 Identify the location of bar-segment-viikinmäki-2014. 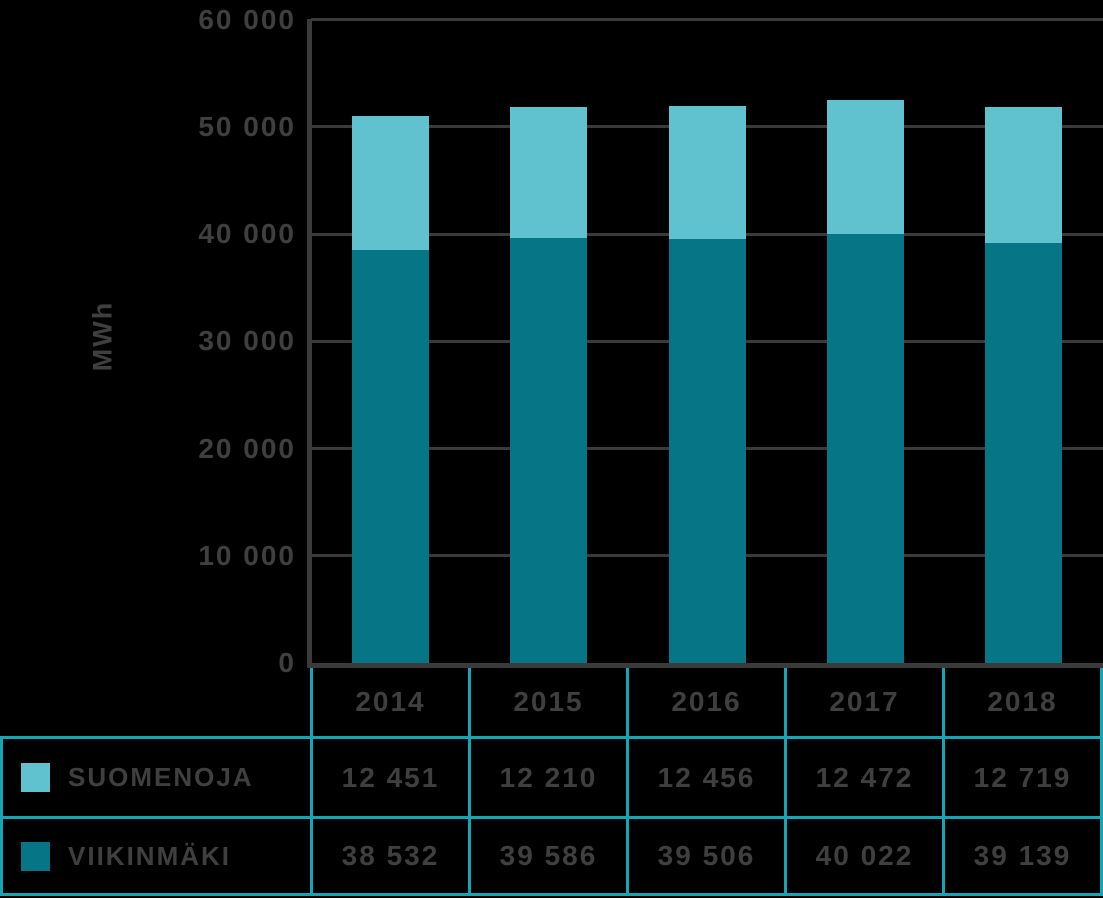
(390, 456).